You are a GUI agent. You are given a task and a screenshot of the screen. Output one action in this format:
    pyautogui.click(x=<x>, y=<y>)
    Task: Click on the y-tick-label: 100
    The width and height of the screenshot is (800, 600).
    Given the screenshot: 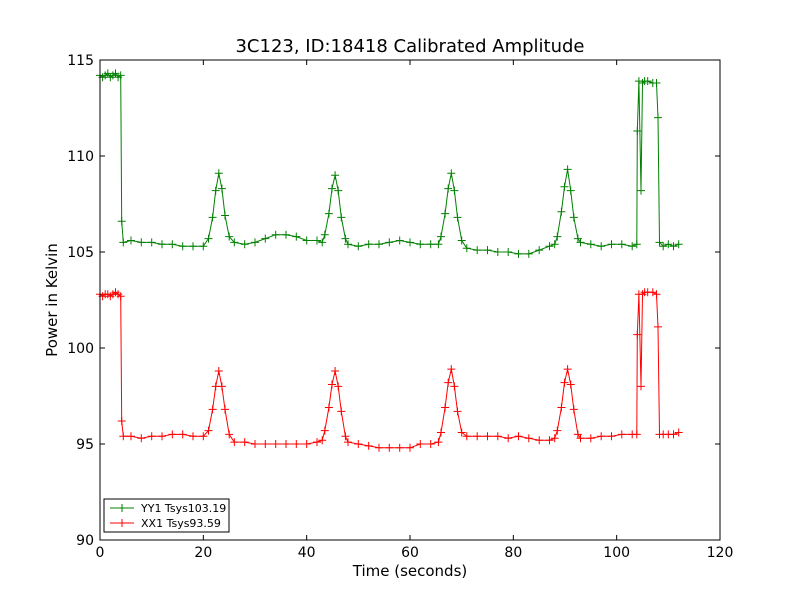 What is the action you would take?
    pyautogui.click(x=80, y=349)
    